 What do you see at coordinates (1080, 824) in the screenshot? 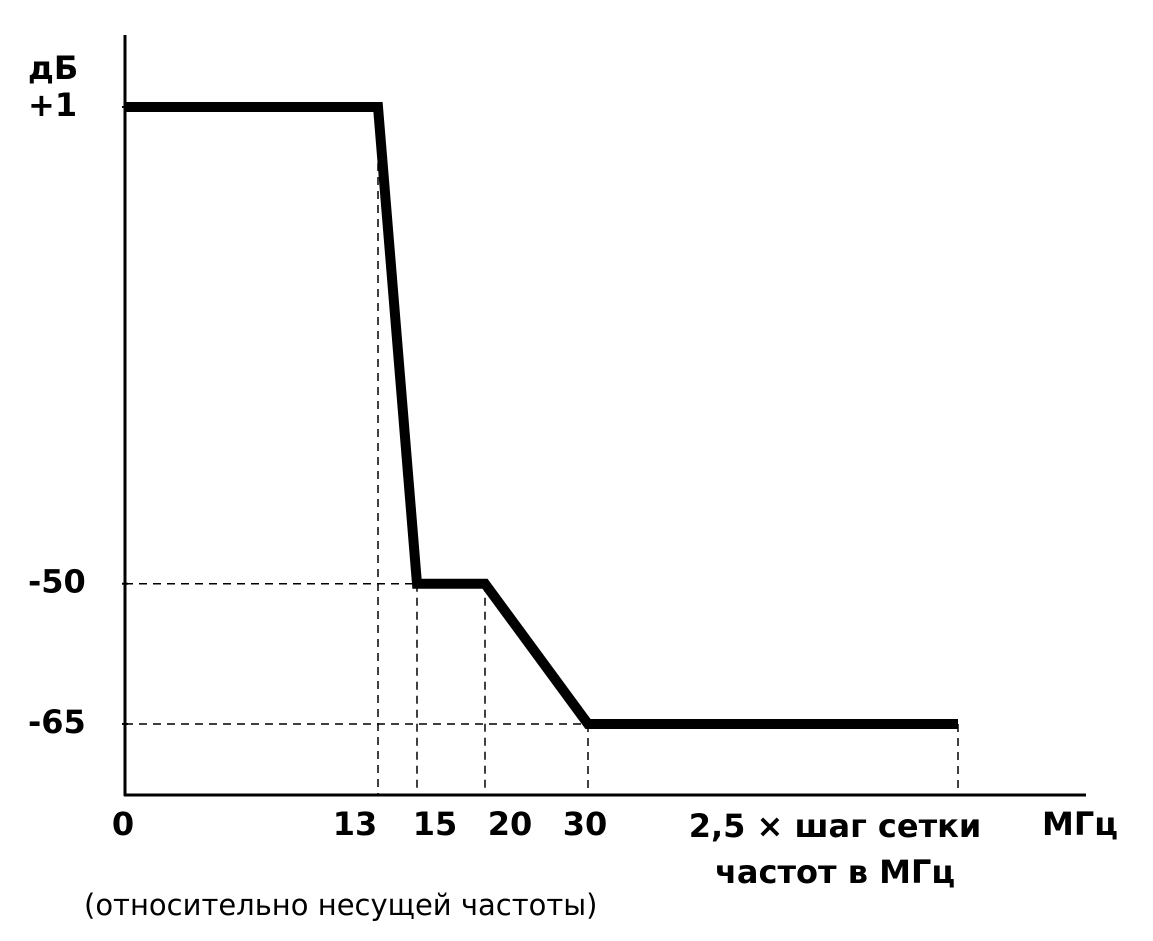
I see `x-unit: МГц` at bounding box center [1080, 824].